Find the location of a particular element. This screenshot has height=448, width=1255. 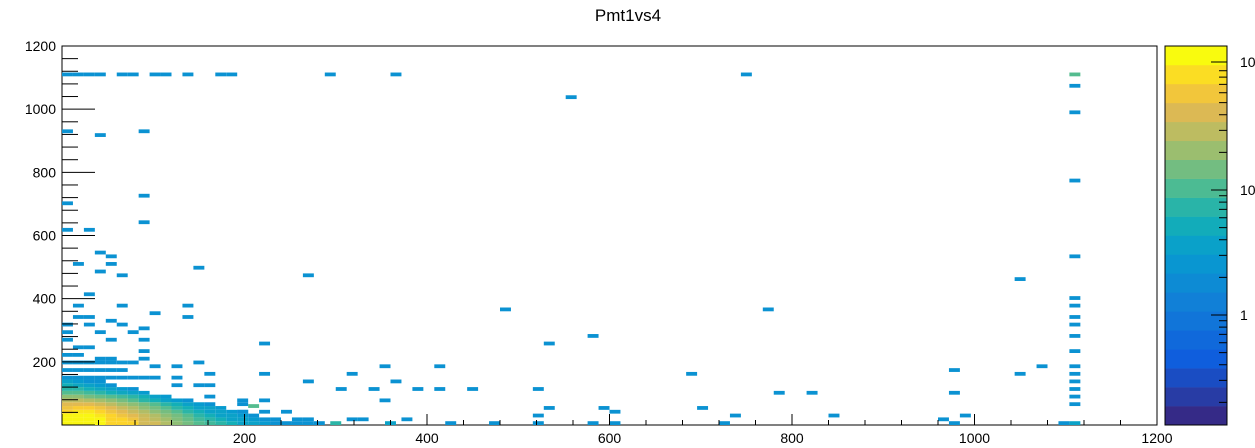

x-tick-label: 1200 is located at coordinates (1156, 438).